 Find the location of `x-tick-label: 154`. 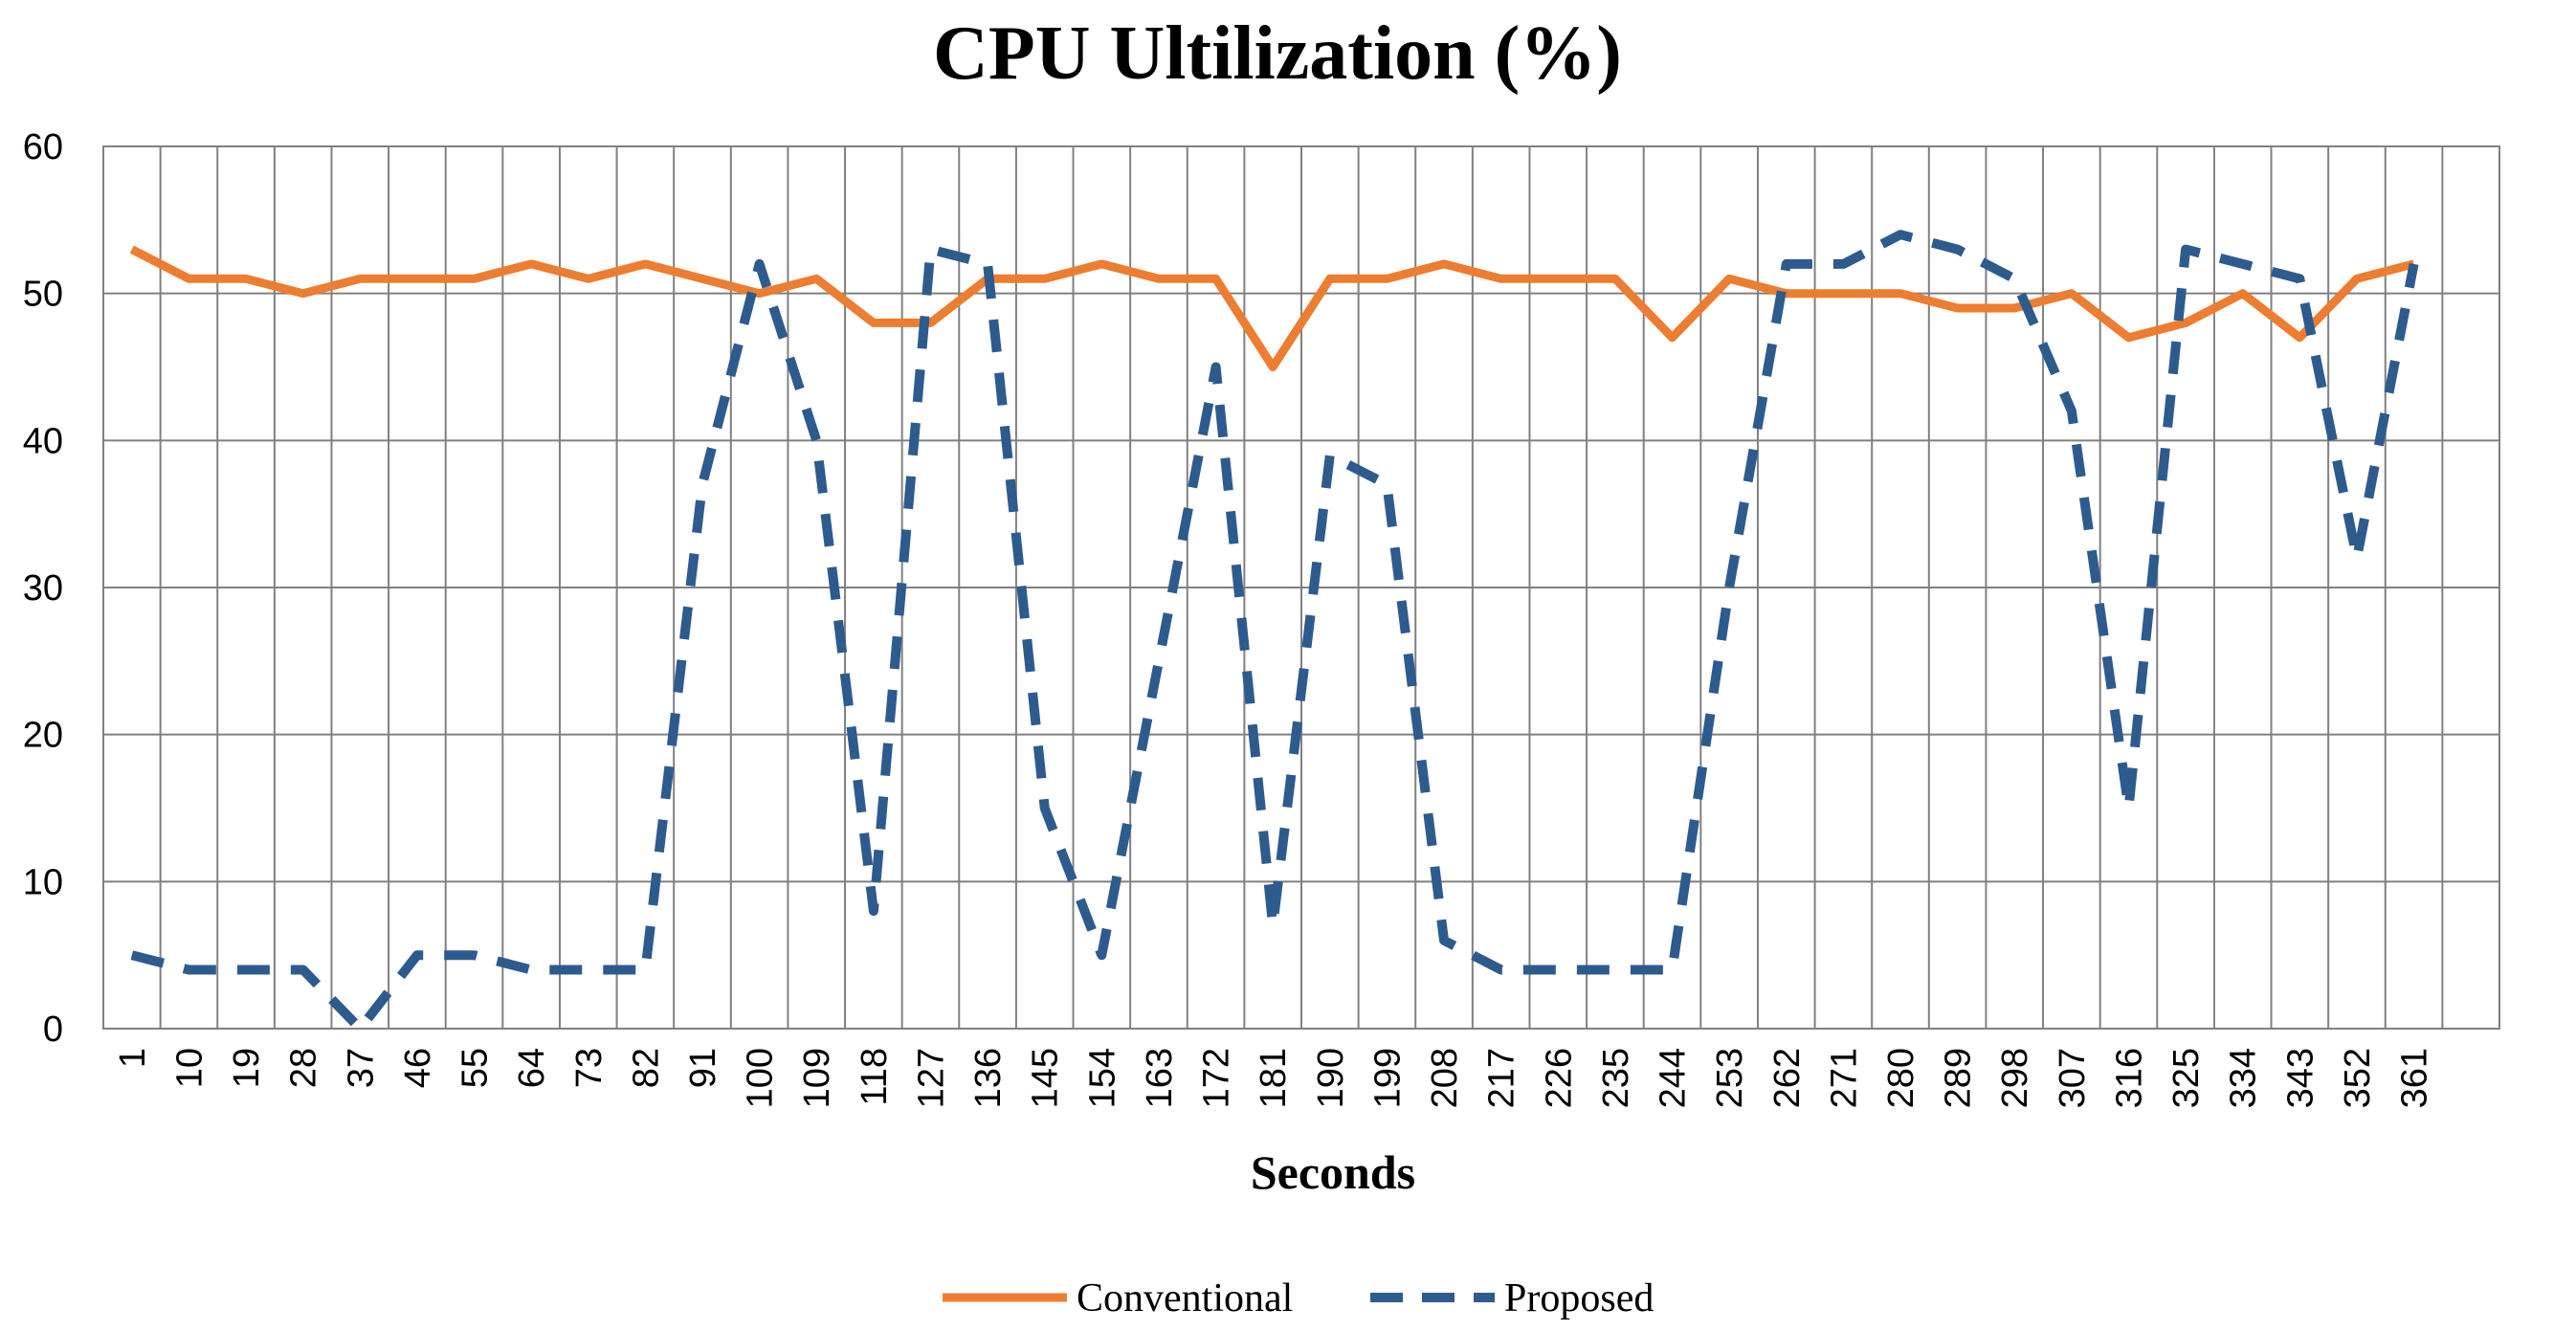

x-tick-label: 154 is located at coordinates (1102, 1078).